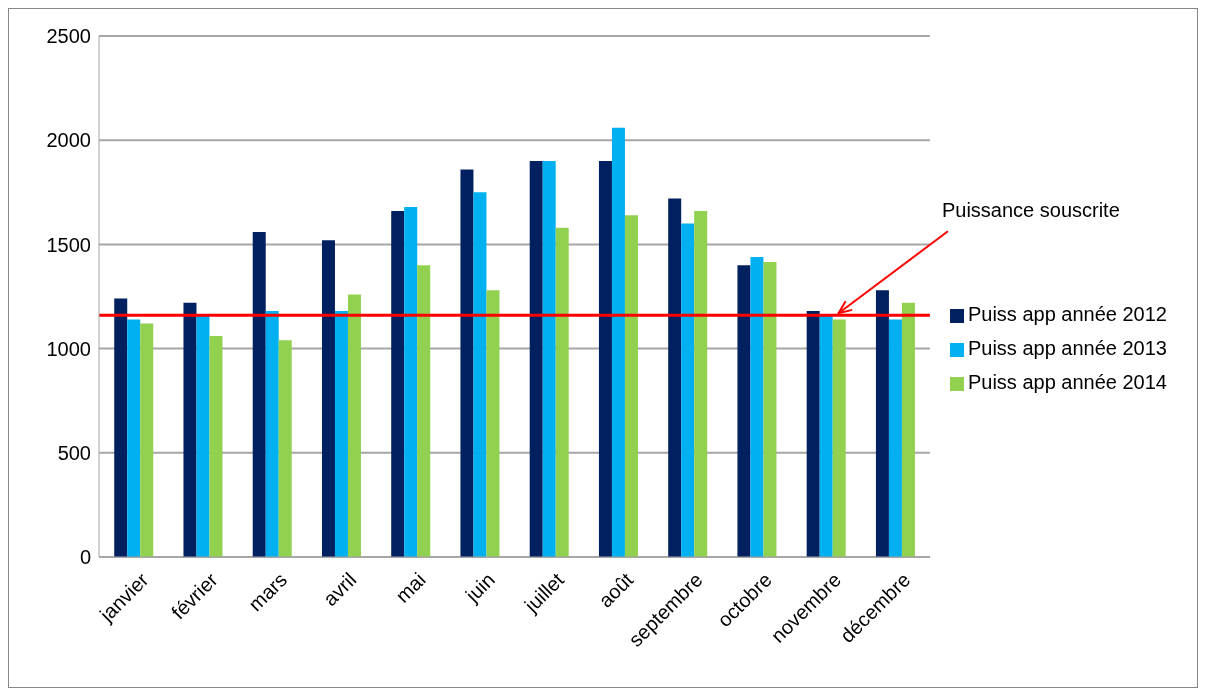  What do you see at coordinates (68, 244) in the screenshot?
I see `y-tick-label: 1500` at bounding box center [68, 244].